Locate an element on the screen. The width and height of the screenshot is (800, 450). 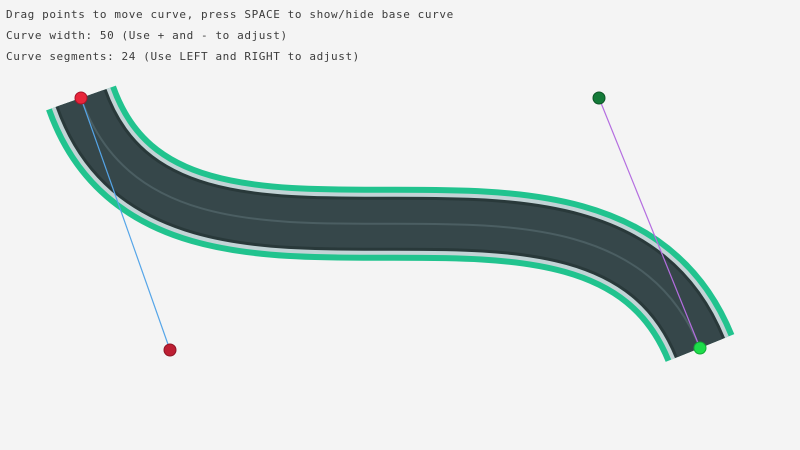
start-anchor-point is located at coordinates (81, 98).